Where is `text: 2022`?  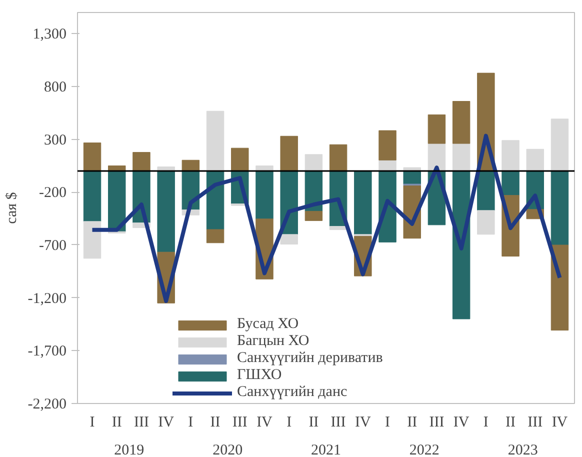
text: 2022 is located at coordinates (424, 449).